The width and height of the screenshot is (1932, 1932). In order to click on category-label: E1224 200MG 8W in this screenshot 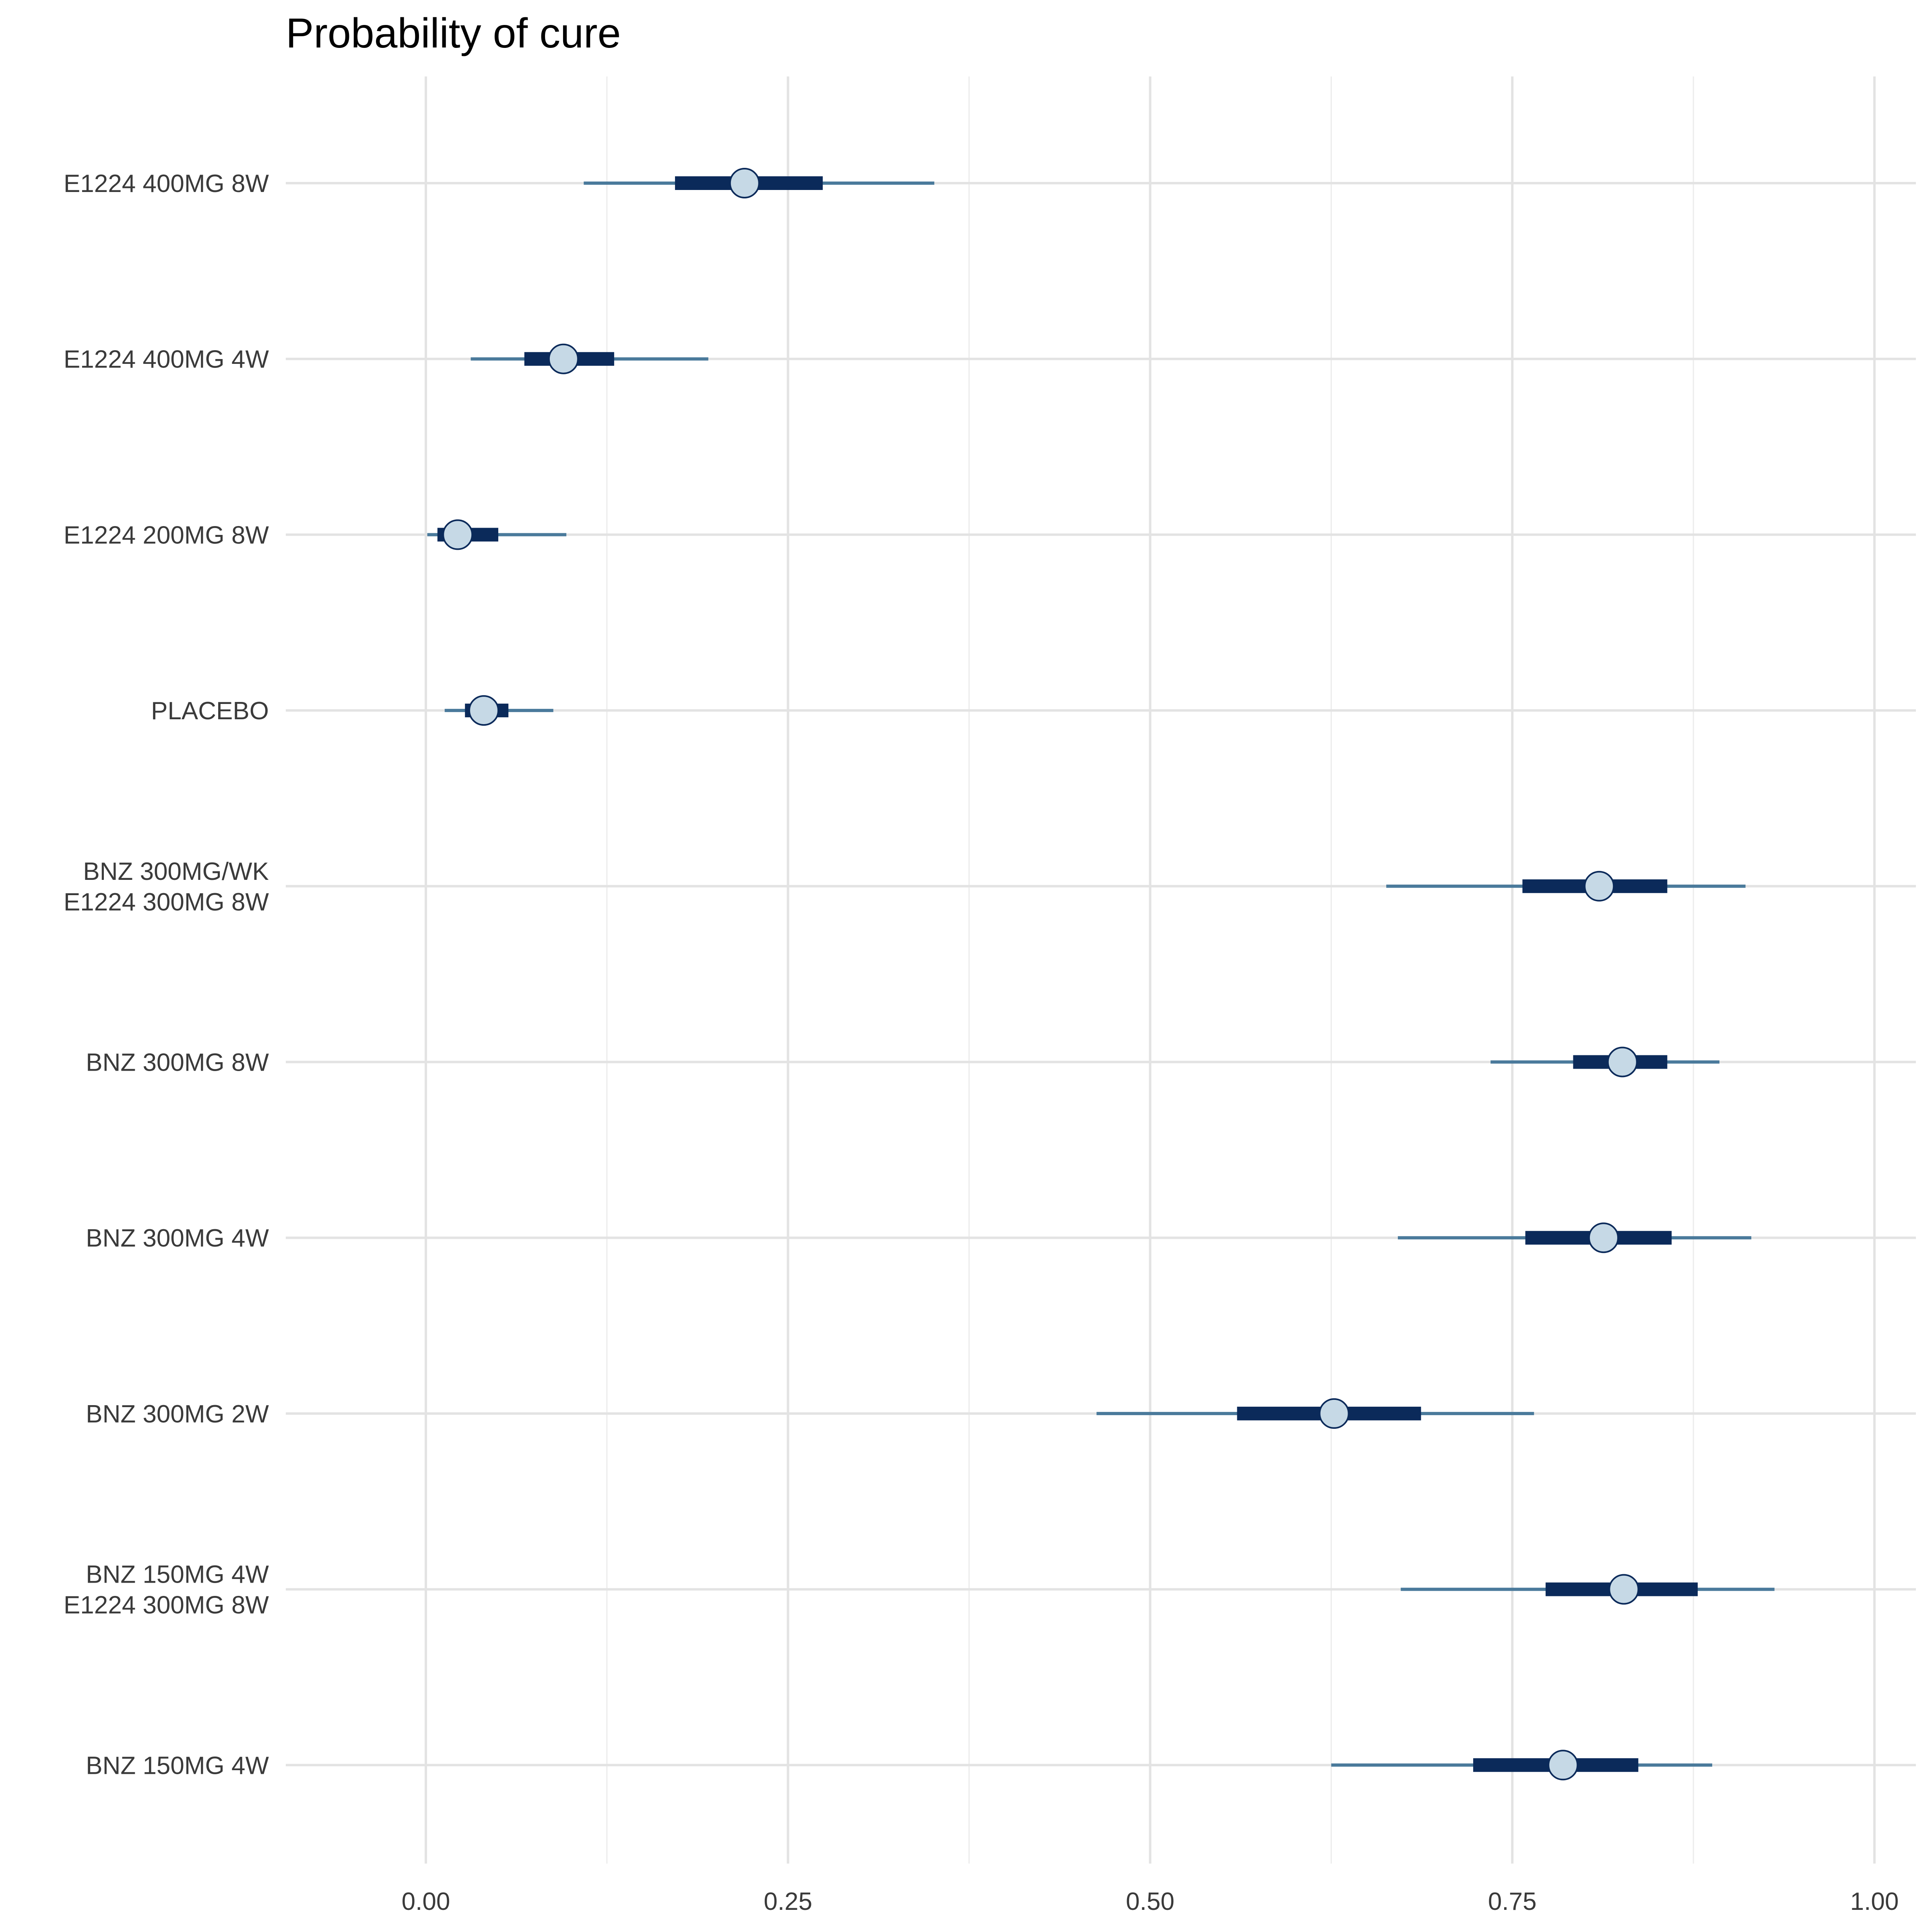, I will do `click(166, 535)`.